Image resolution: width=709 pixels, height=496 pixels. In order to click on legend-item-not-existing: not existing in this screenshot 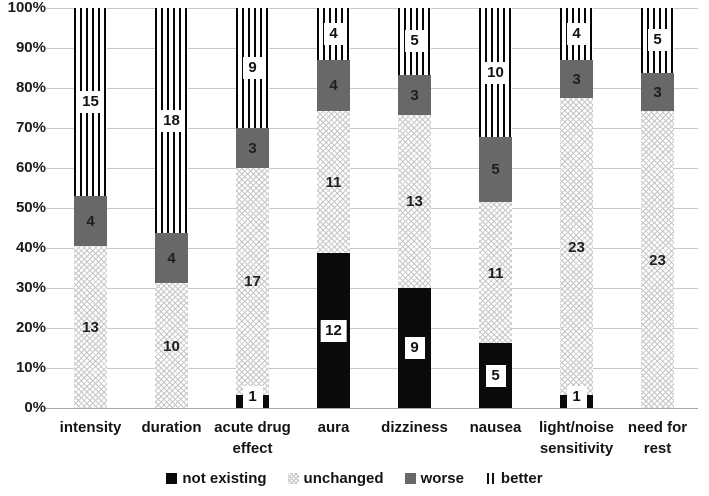, I will do `click(216, 478)`.